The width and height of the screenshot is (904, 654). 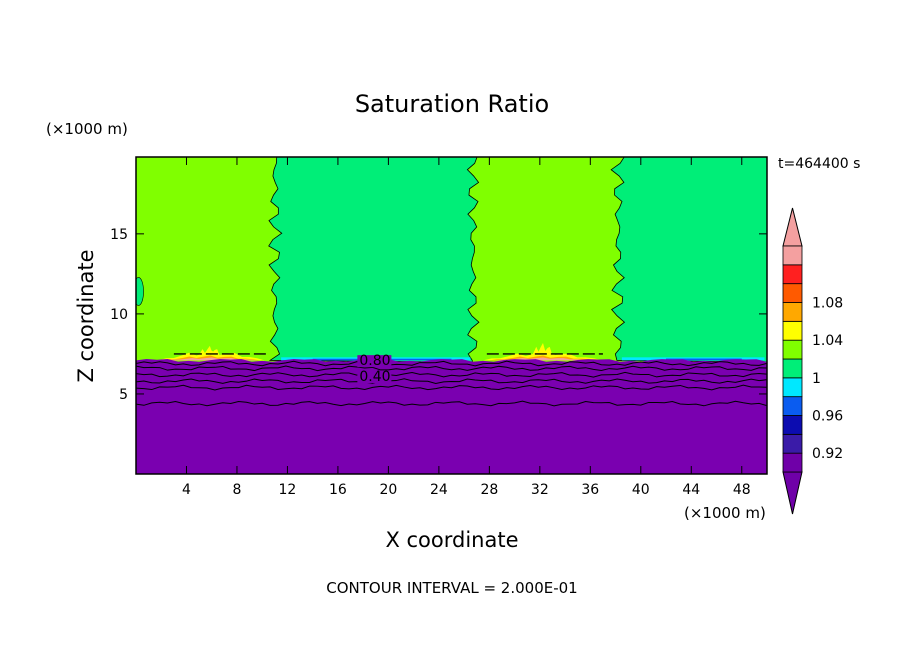 What do you see at coordinates (819, 164) in the screenshot?
I see `time-label: t=464400 s` at bounding box center [819, 164].